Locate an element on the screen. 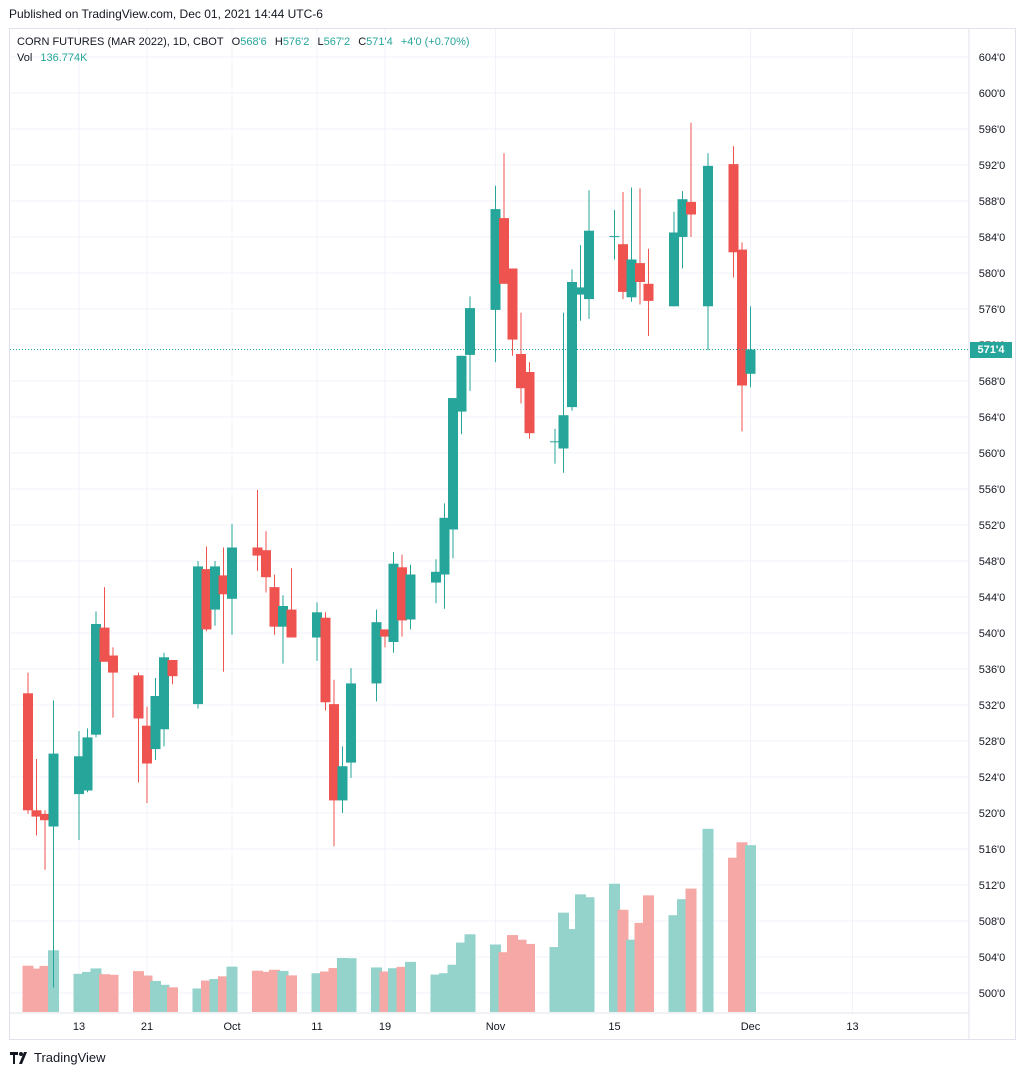  footer-brand: TradingView is located at coordinates (58, 1057).